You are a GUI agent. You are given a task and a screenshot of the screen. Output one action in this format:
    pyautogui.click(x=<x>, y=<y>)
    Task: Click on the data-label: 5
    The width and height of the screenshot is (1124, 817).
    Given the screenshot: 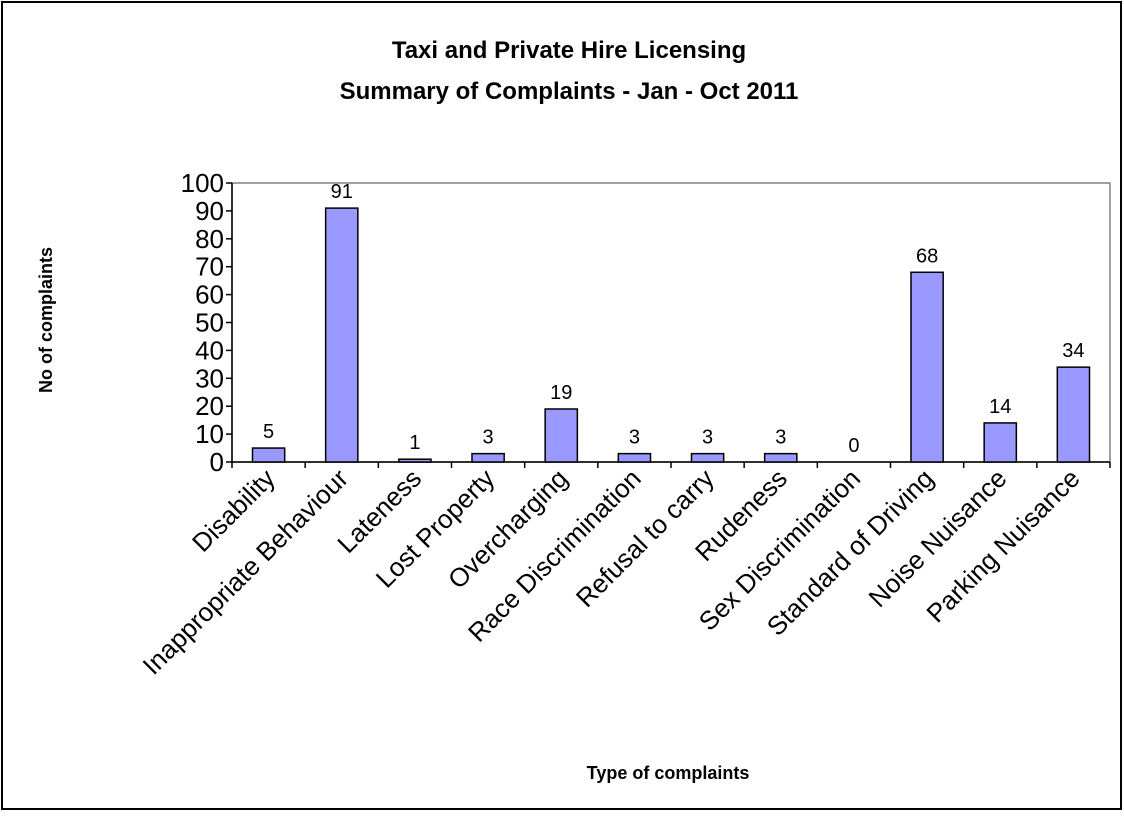 What is the action you would take?
    pyautogui.click(x=268, y=432)
    